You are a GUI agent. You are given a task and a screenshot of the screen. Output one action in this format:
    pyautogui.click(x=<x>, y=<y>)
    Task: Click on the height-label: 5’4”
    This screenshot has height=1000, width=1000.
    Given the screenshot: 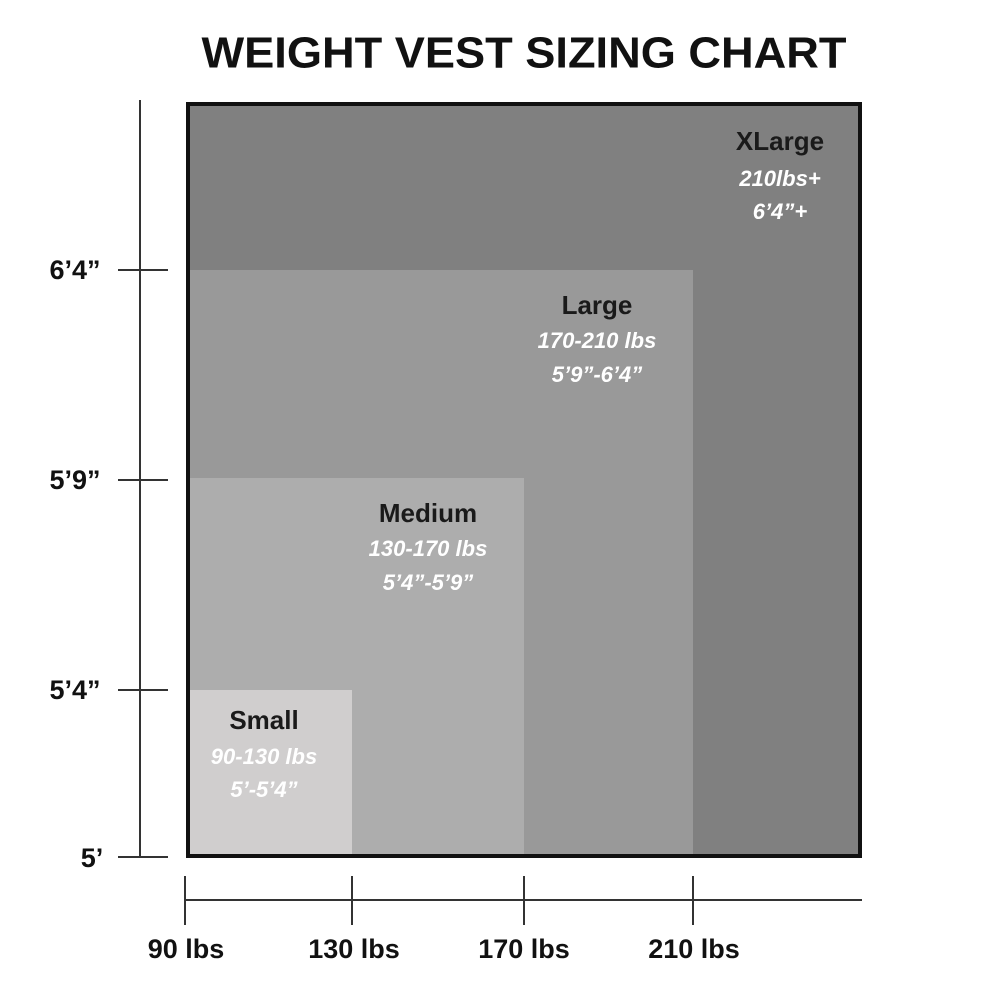 What is the action you would take?
    pyautogui.click(x=74, y=690)
    